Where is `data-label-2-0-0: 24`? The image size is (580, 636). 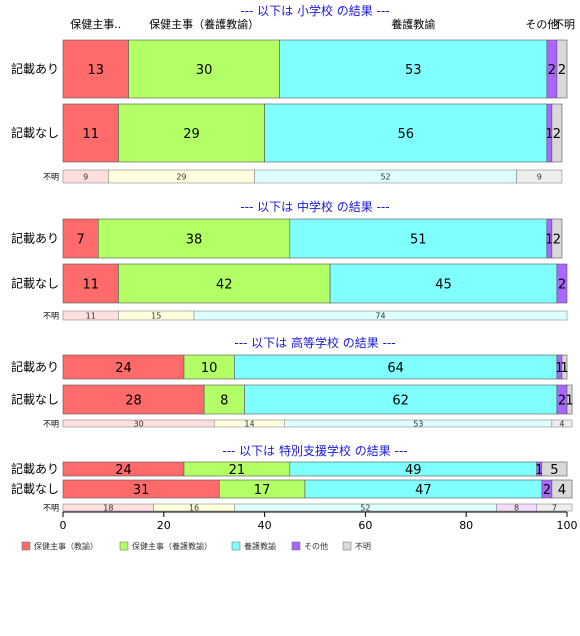
data-label-2-0-0: 24 is located at coordinates (123, 368).